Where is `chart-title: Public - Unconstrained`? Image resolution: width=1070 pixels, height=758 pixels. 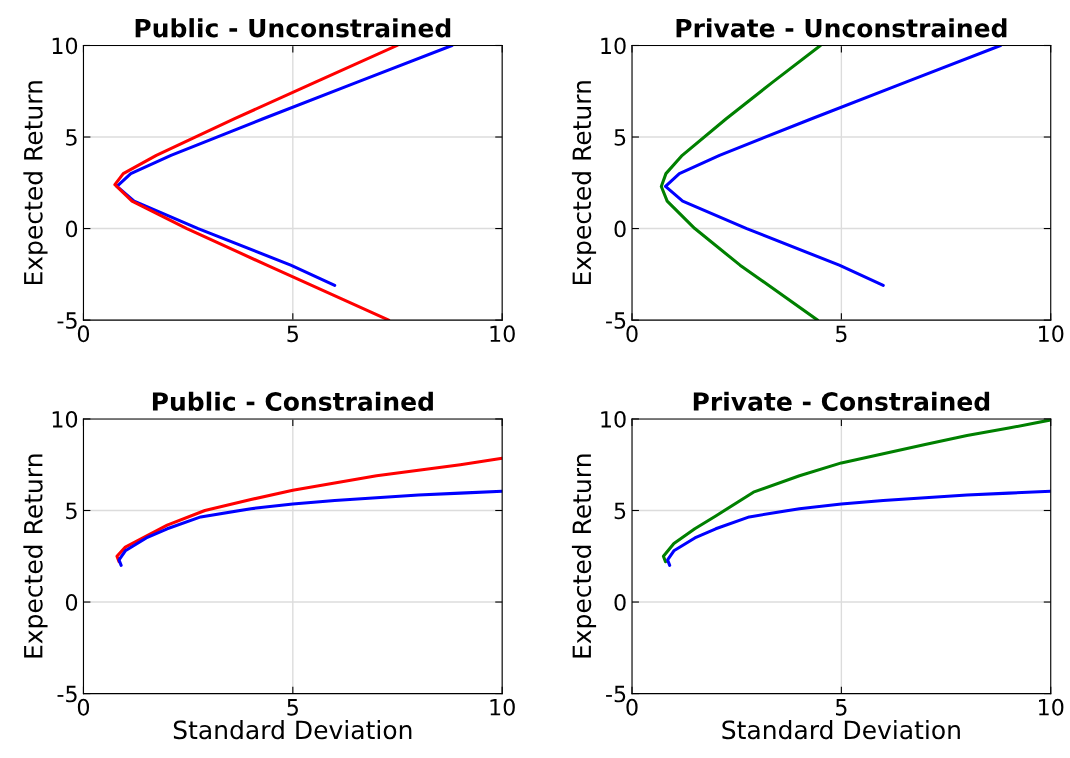
chart-title: Public - Unconstrained is located at coordinates (293, 28).